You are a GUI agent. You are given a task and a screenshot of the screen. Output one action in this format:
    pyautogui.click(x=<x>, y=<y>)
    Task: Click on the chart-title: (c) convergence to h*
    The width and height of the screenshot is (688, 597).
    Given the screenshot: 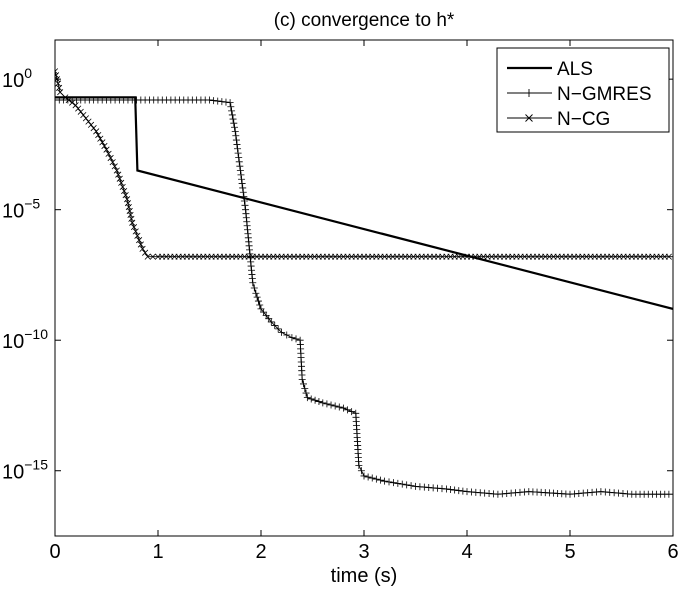 What is the action you would take?
    pyautogui.click(x=364, y=20)
    